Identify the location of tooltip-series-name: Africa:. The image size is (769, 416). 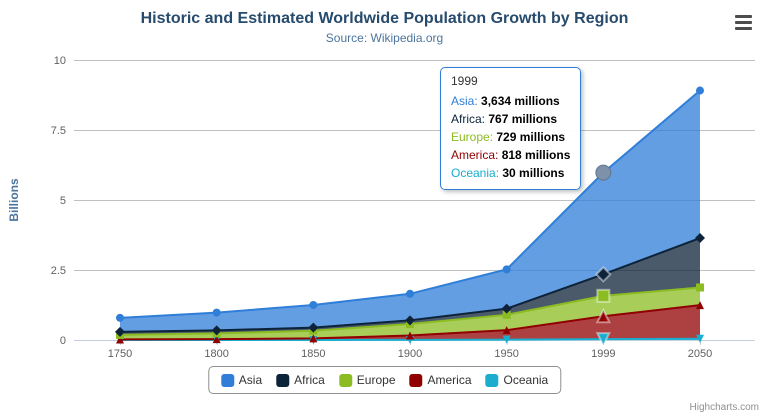
(470, 119).